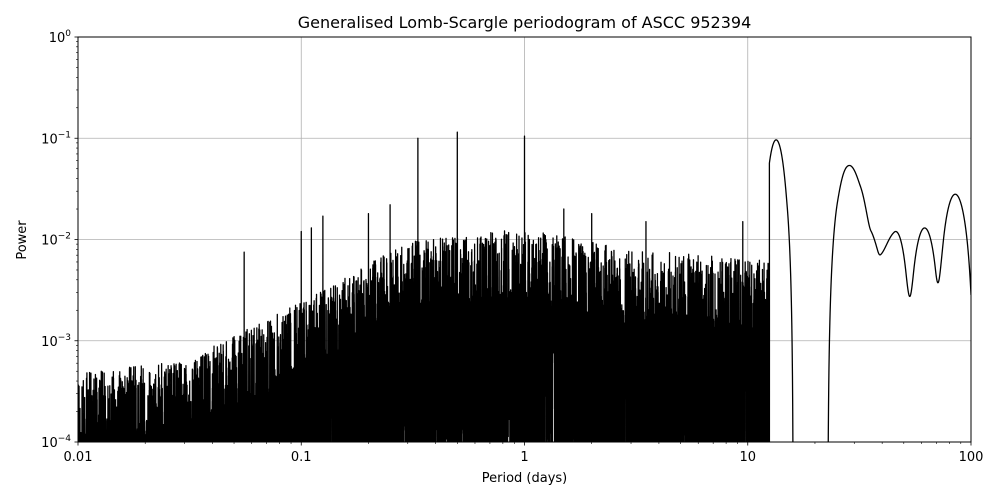 Image resolution: width=1000 pixels, height=500 pixels. What do you see at coordinates (60, 37) in the screenshot?
I see `y-tick-label: 10⁰` at bounding box center [60, 37].